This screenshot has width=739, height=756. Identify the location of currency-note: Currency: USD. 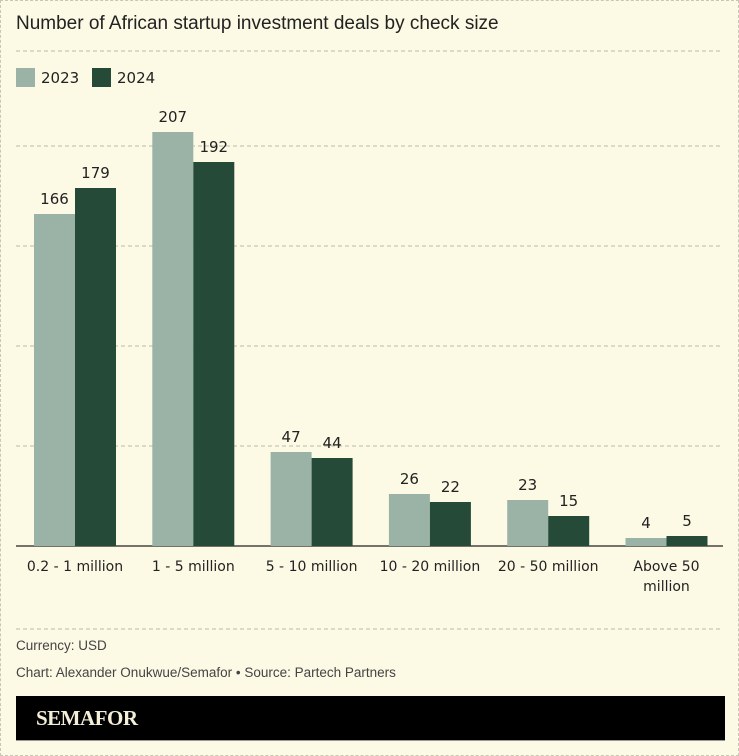
(61, 645).